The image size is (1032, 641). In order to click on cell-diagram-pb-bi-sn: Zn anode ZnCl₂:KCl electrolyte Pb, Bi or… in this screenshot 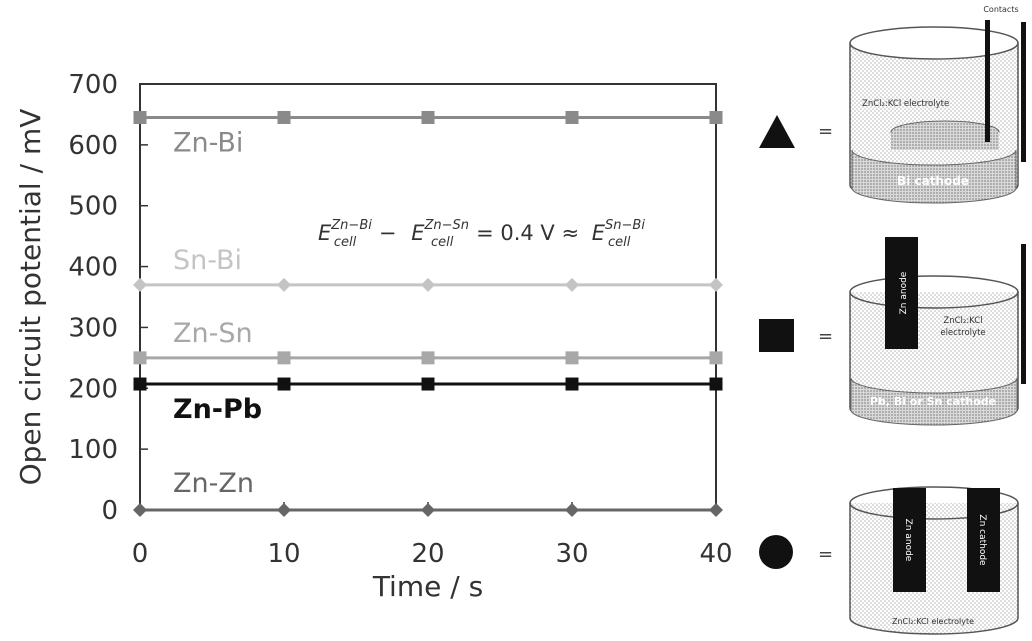, I will do `click(937, 331)`.